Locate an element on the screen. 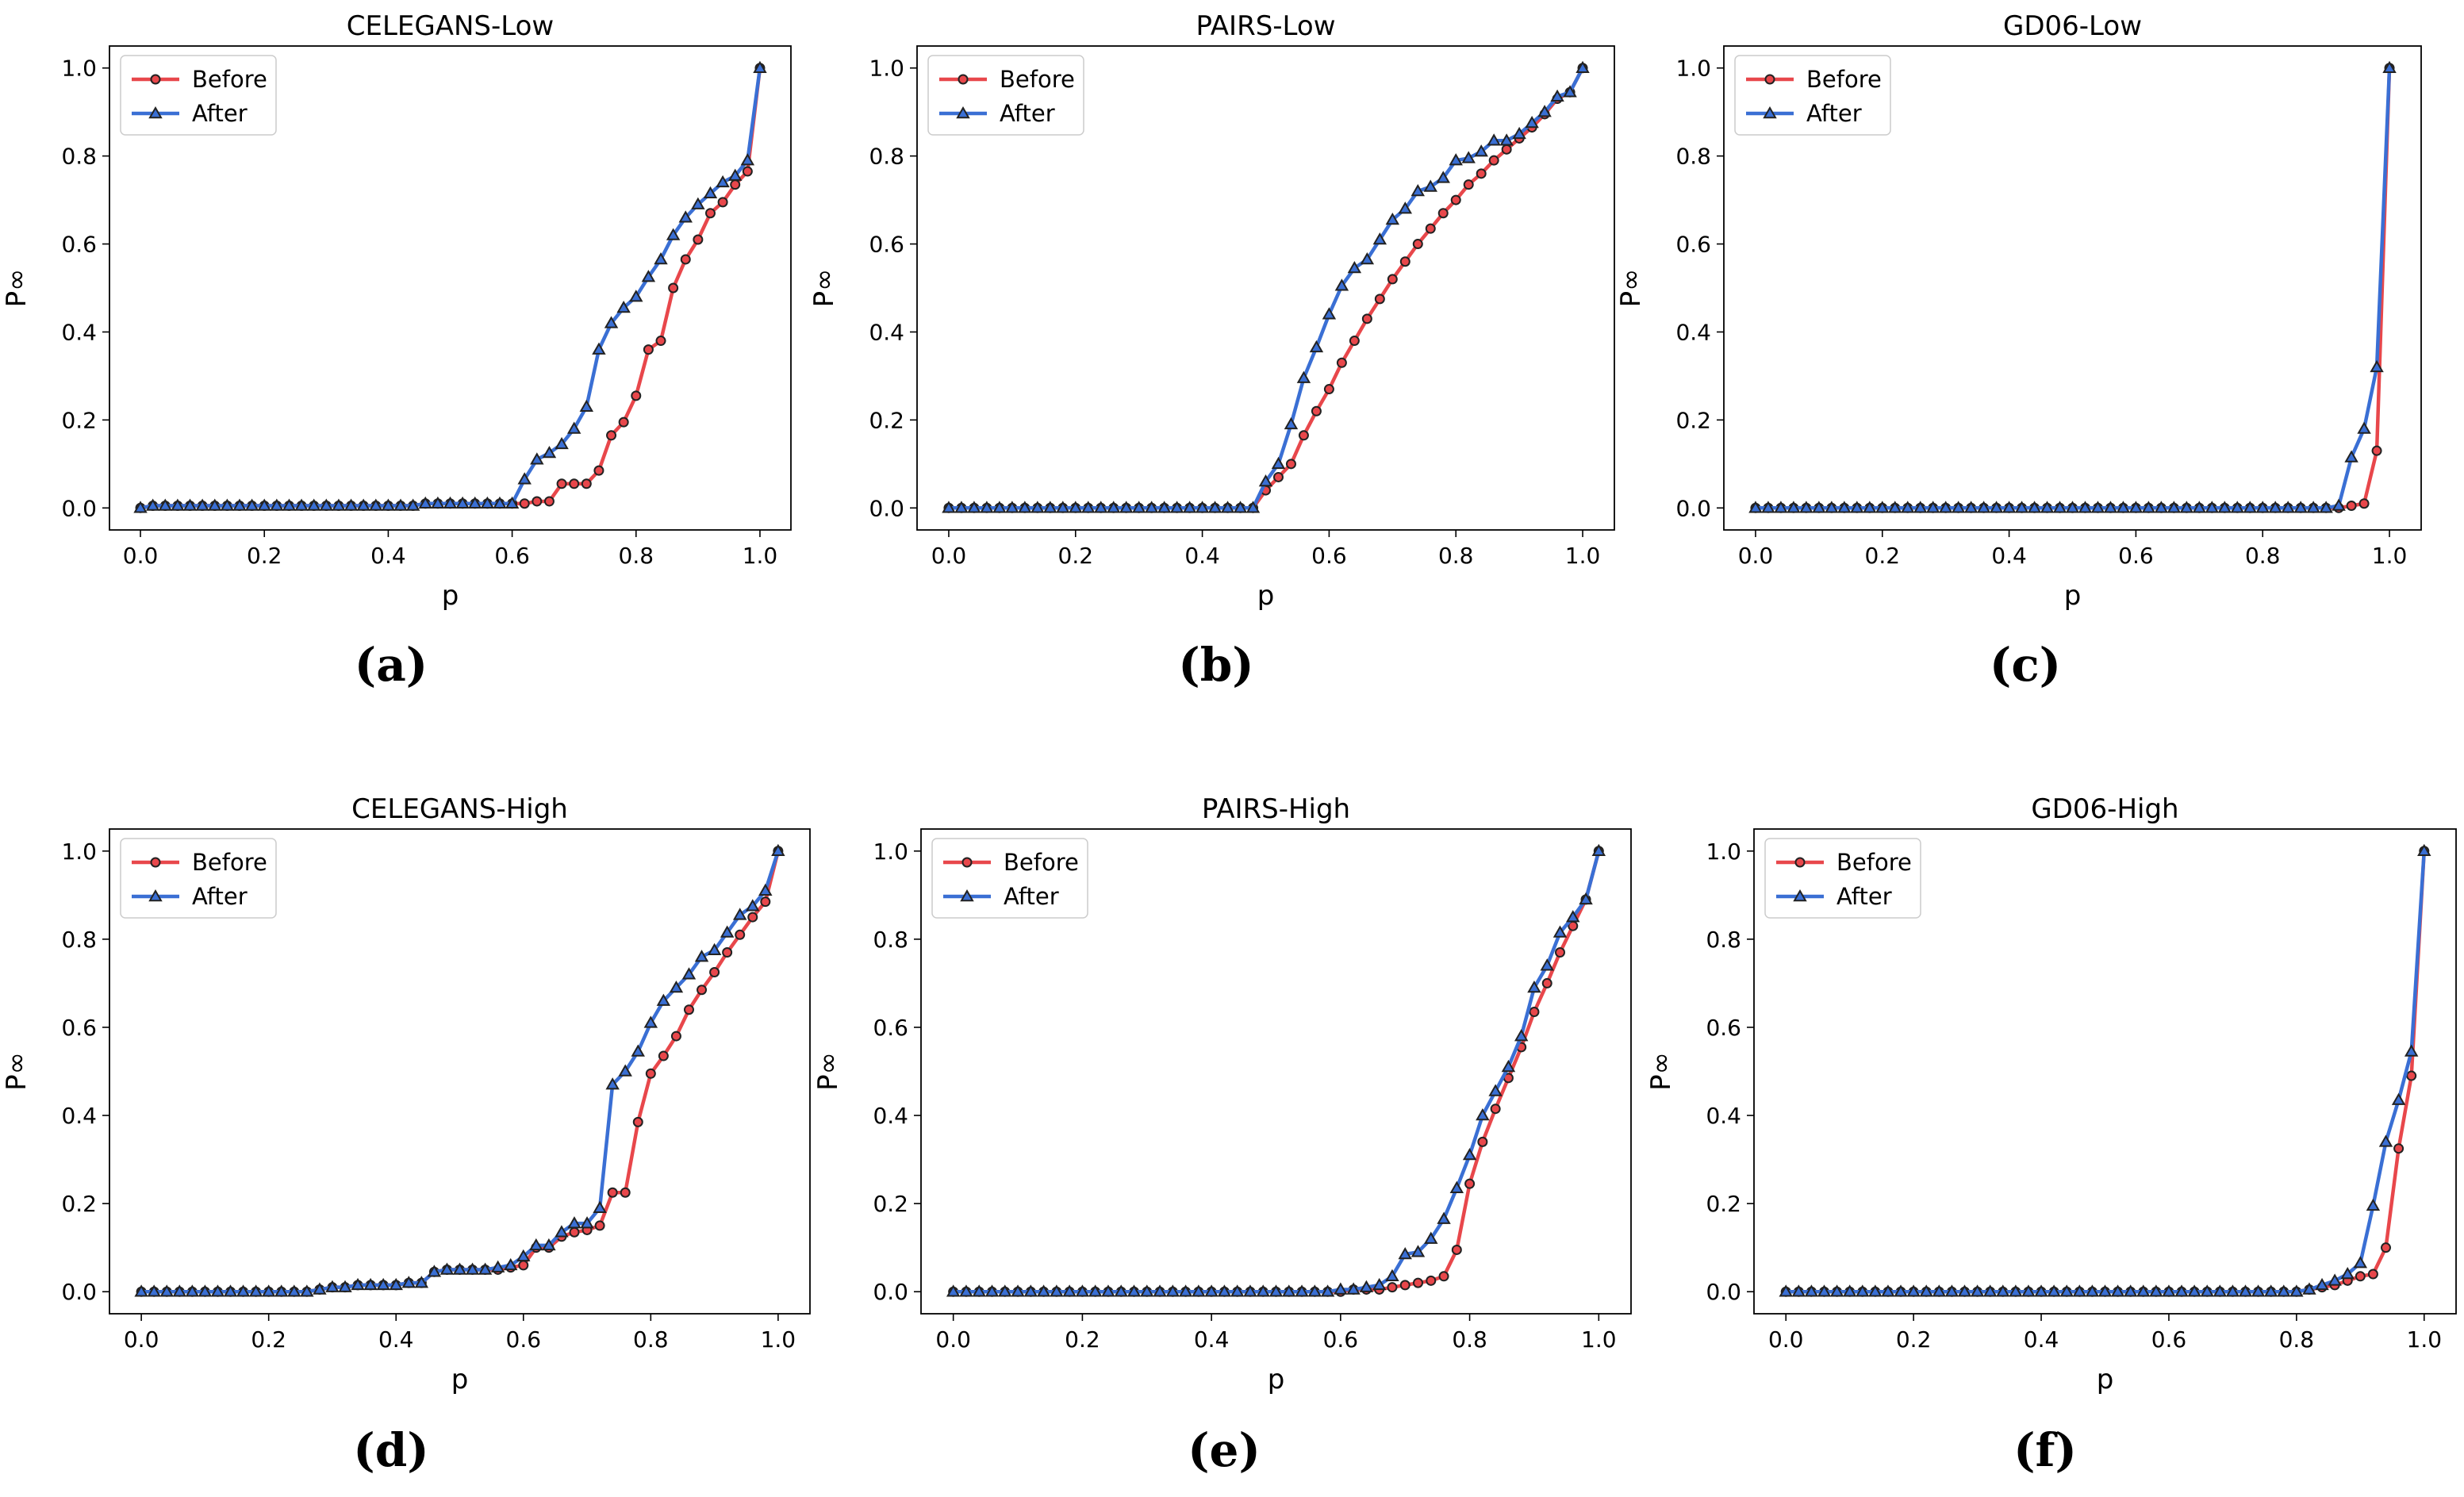 This screenshot has height=1497, width=2464. y-tick-label: 0.6 is located at coordinates (79, 1028).